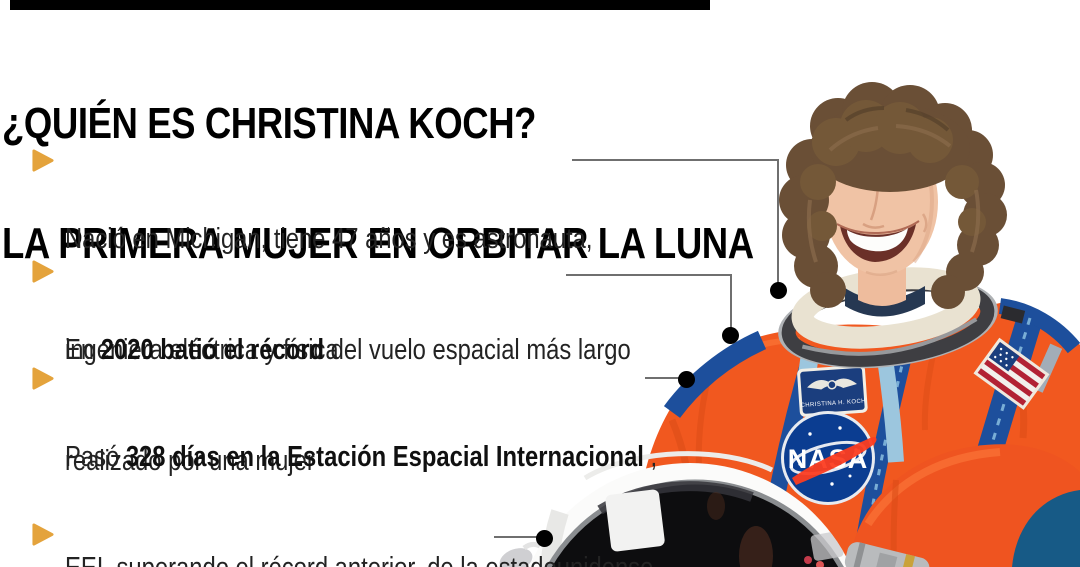  What do you see at coordinates (649, 275) in the screenshot?
I see `callout-line-2-h` at bounding box center [649, 275].